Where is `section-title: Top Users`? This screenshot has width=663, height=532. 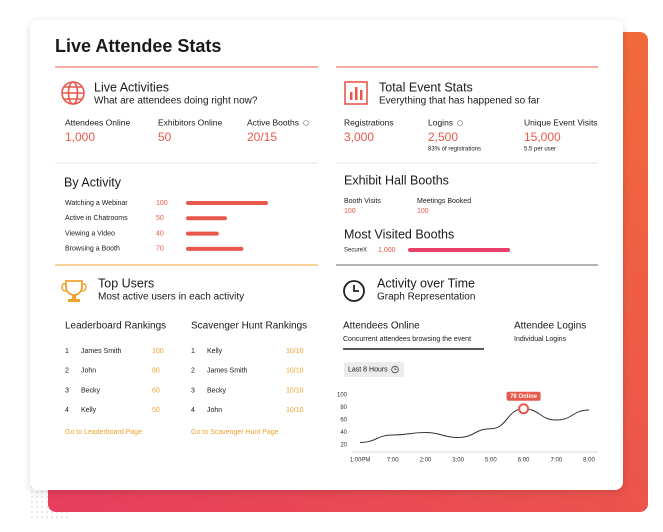 section-title: Top Users is located at coordinates (126, 283).